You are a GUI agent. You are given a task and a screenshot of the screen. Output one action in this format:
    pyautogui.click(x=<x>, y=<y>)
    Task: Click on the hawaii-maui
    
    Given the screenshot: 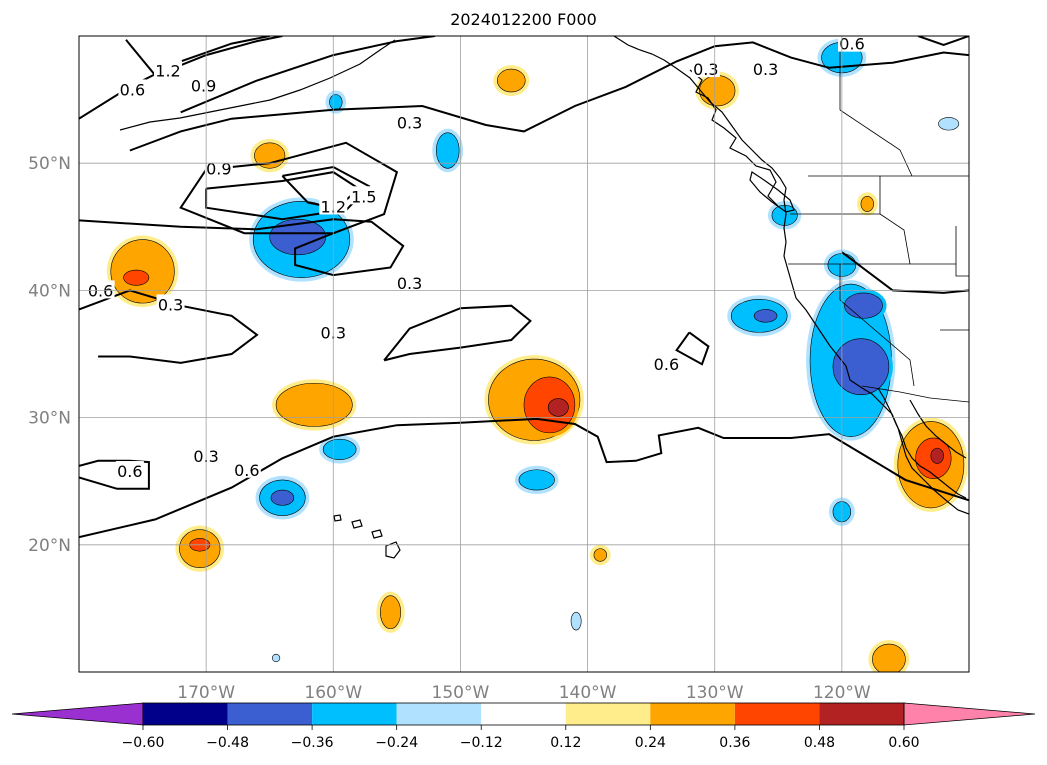 What is the action you would take?
    pyautogui.click(x=377, y=534)
    